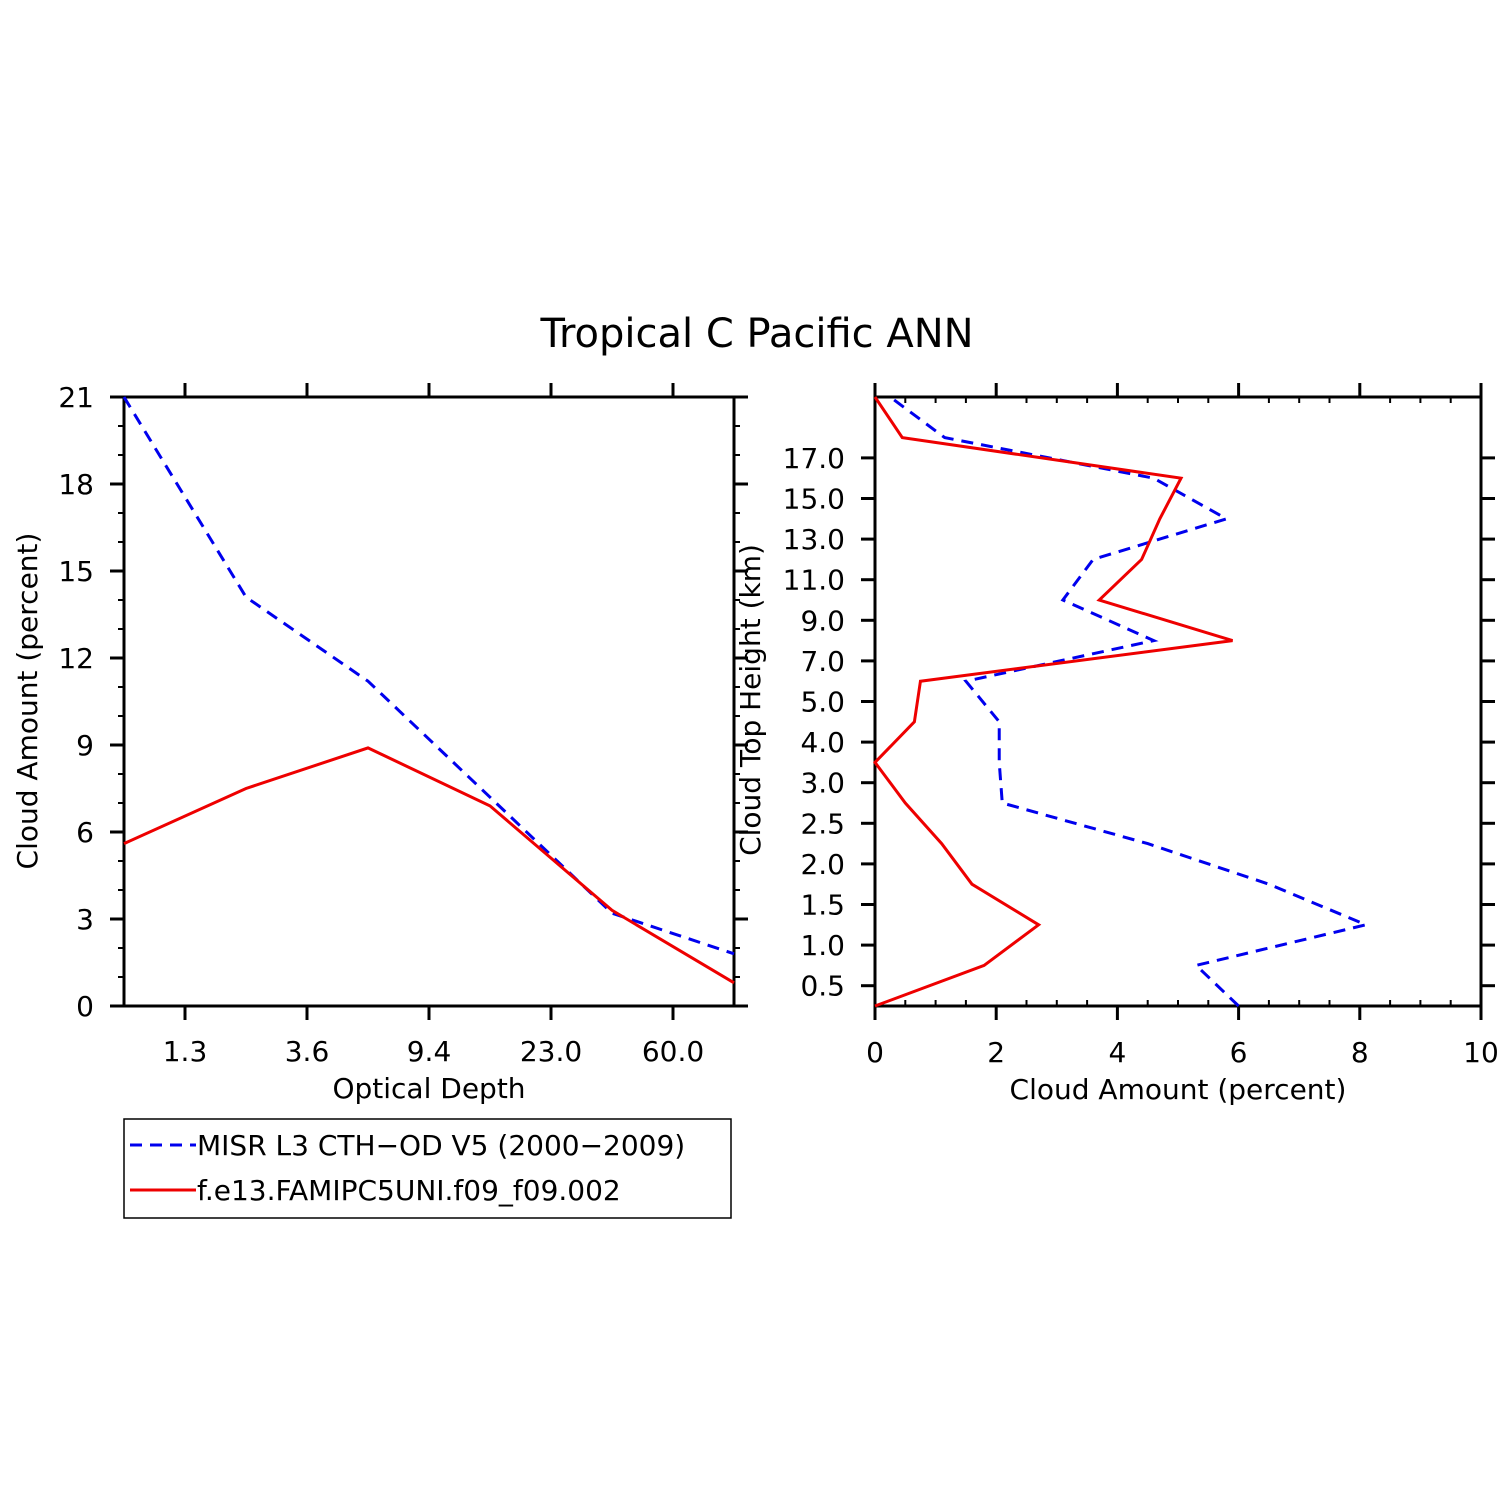 This screenshot has height=1510, width=1510. What do you see at coordinates (1239, 1052) in the screenshot?
I see `right-x-tick-label: 6` at bounding box center [1239, 1052].